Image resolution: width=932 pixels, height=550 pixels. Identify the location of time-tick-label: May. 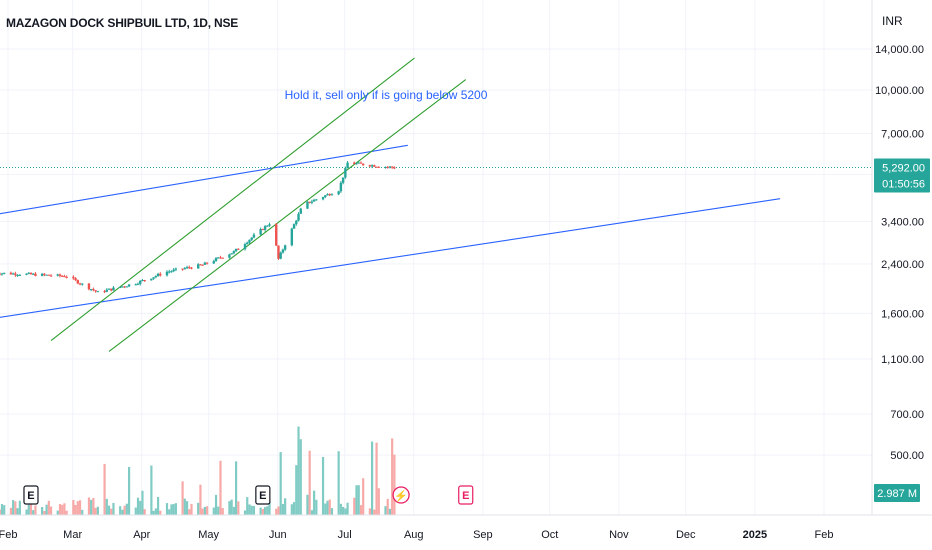
(208, 535).